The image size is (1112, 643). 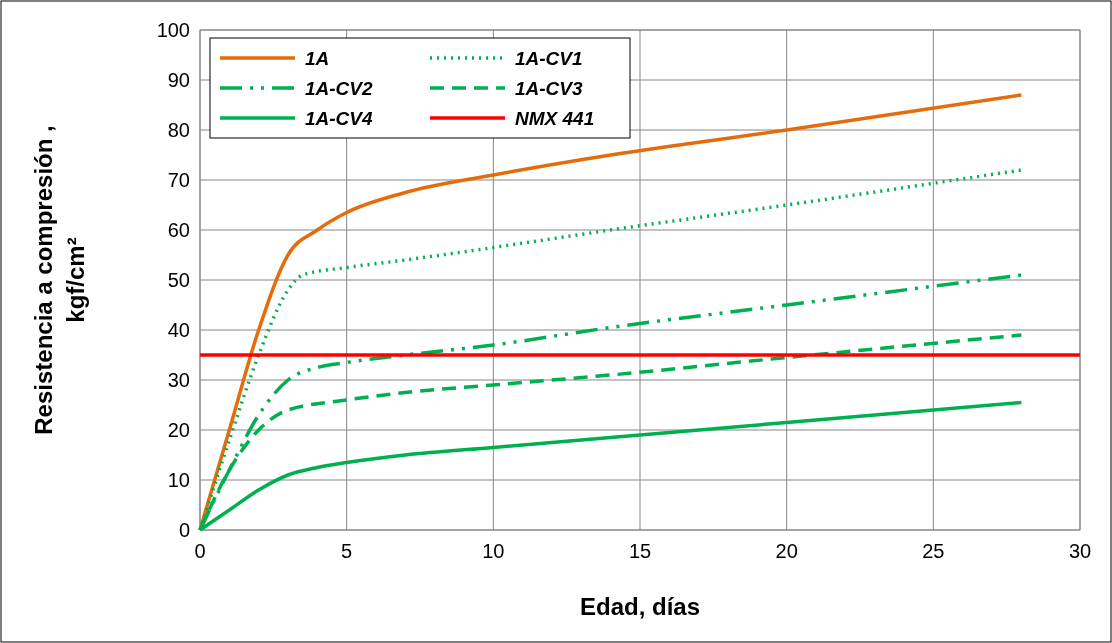 I want to click on legend-label: 1A, so click(x=317, y=58).